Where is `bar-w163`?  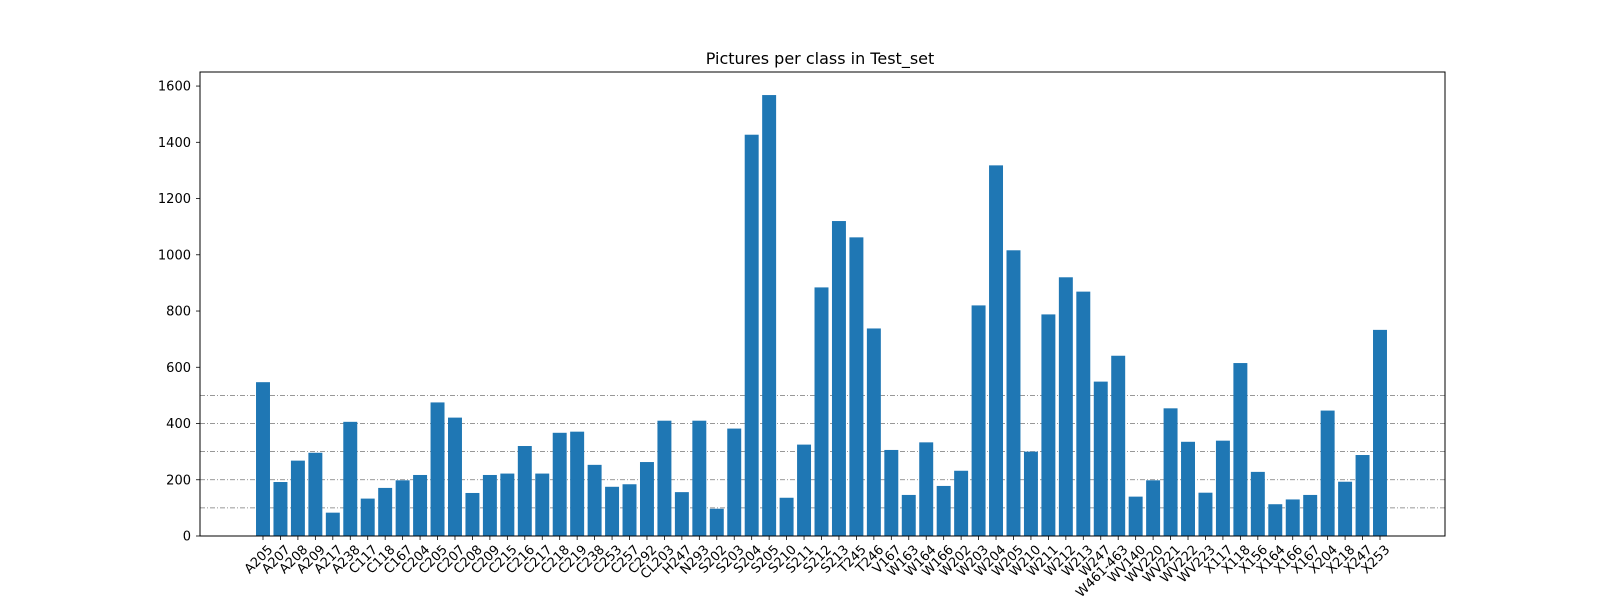
bar-w163 is located at coordinates (908, 515).